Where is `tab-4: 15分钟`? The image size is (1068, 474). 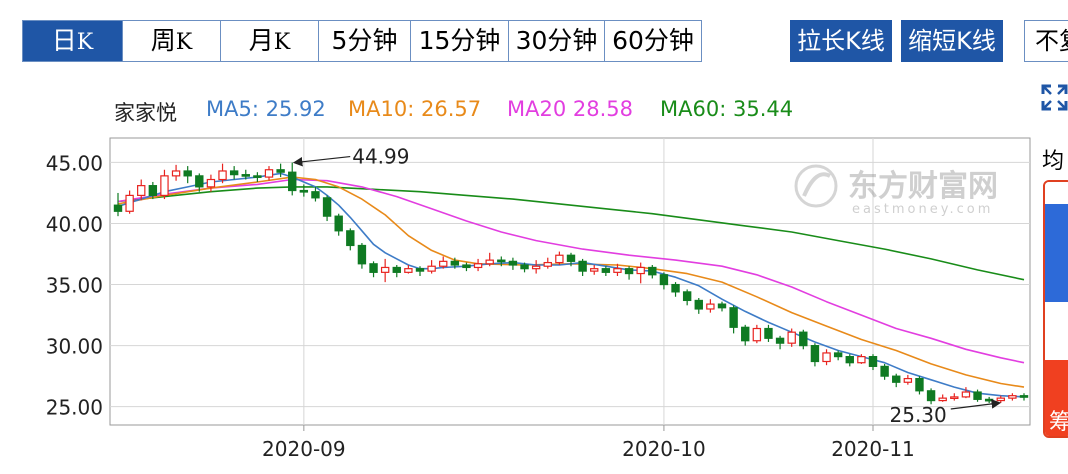
tab-4: 15分钟 is located at coordinates (460, 41).